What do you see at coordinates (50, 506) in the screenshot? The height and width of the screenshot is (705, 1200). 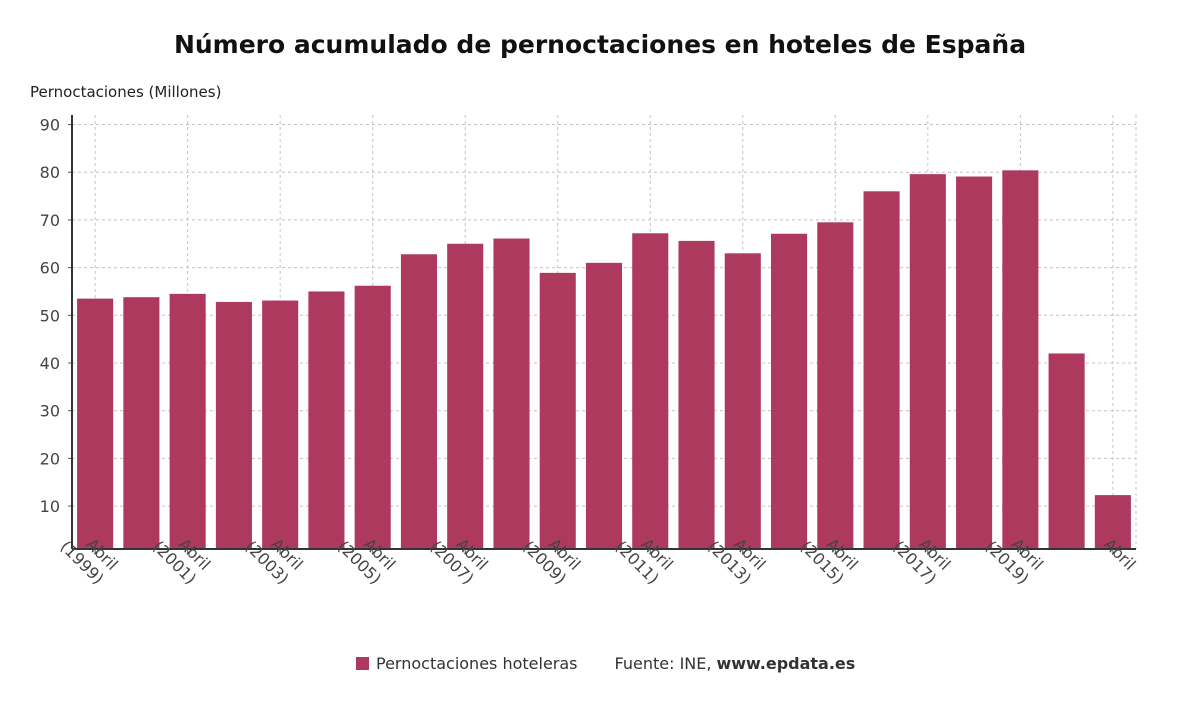 I see `y-tick-label: 10` at bounding box center [50, 506].